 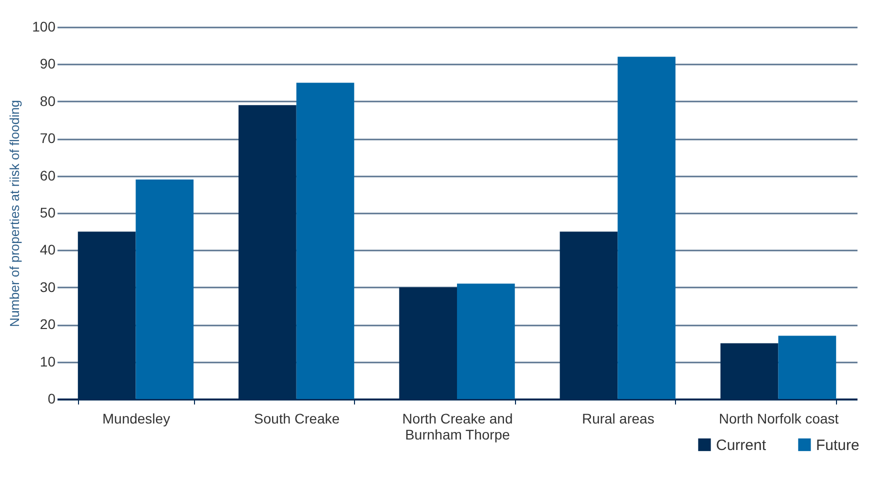 I want to click on y-tick-label: 10, so click(x=48, y=361).